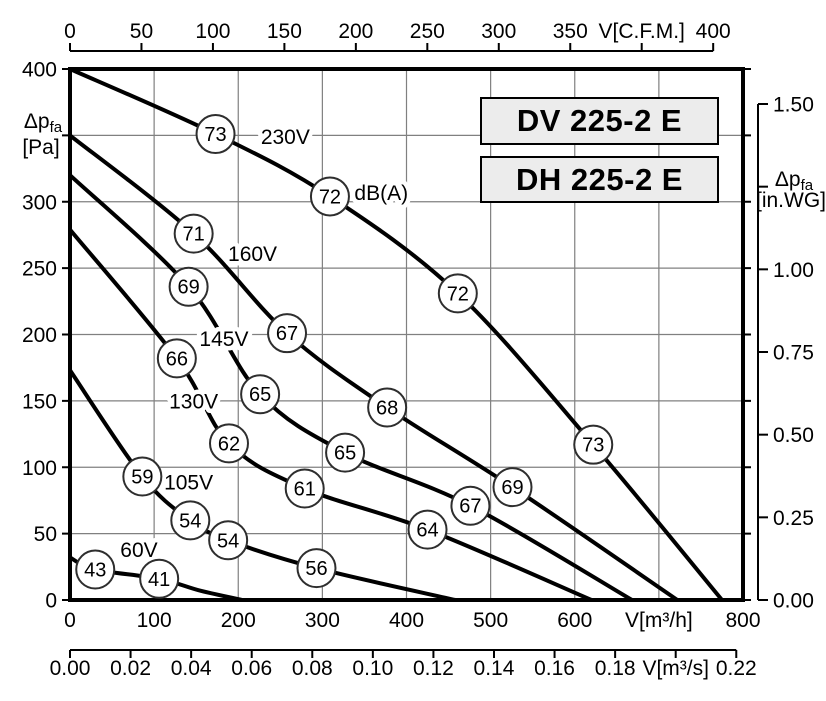  I want to click on db-marker-value: 66, so click(177, 359).